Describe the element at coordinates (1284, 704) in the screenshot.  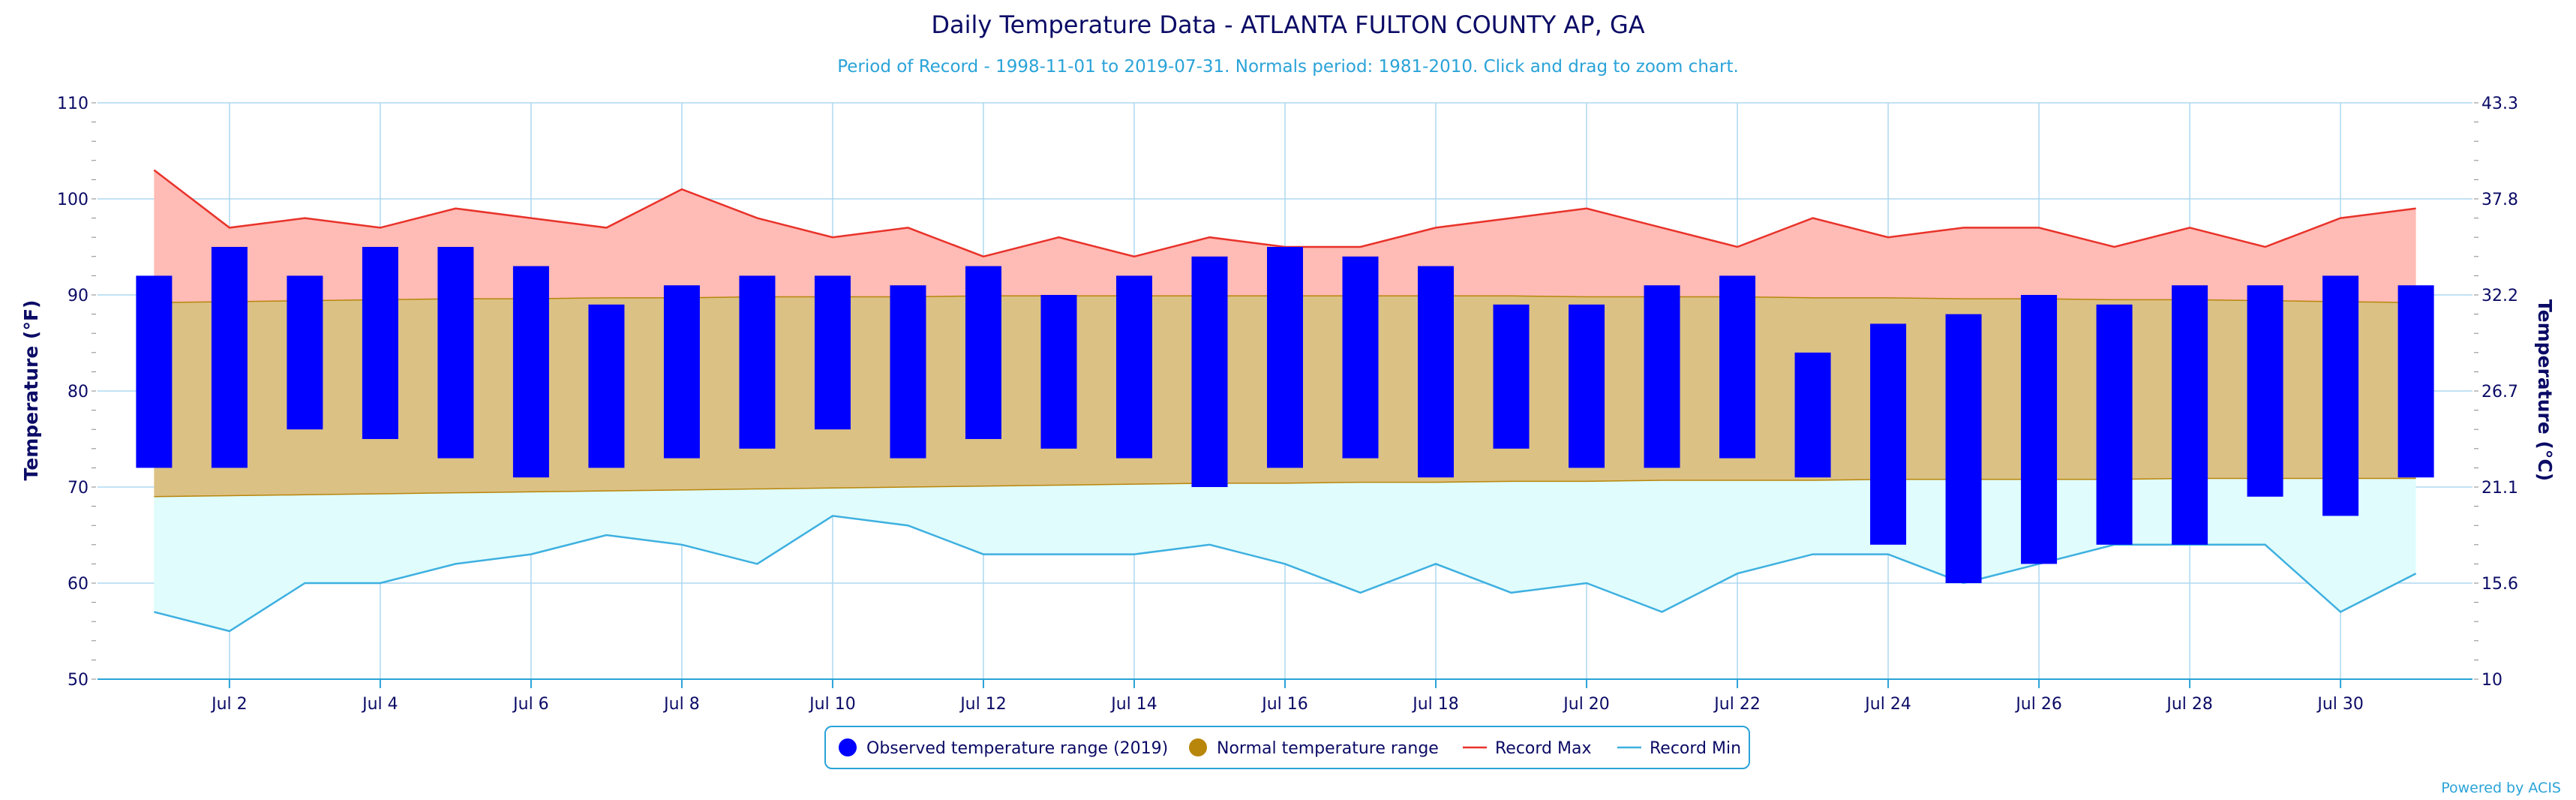
I see `x-tick-label: Jul 16` at that location.